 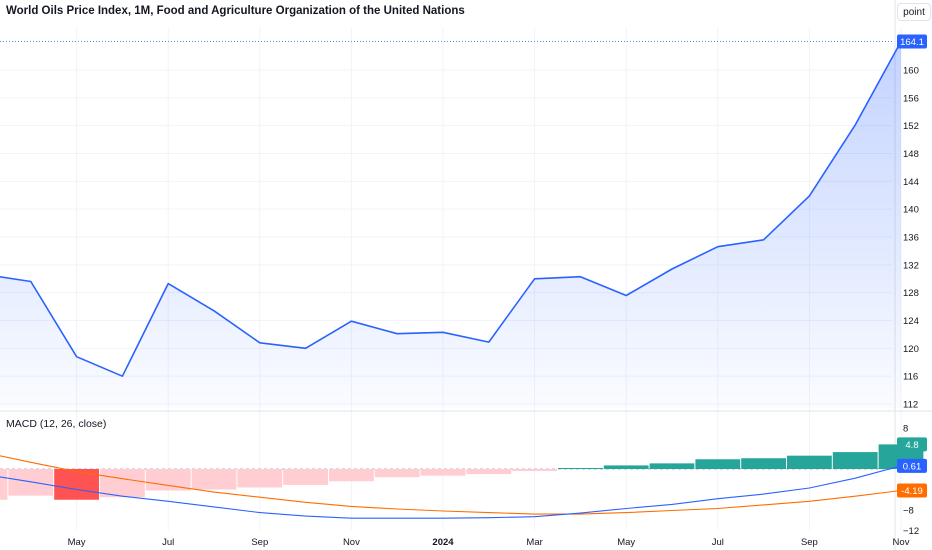 I want to click on last-price-badge, so click(x=912, y=41).